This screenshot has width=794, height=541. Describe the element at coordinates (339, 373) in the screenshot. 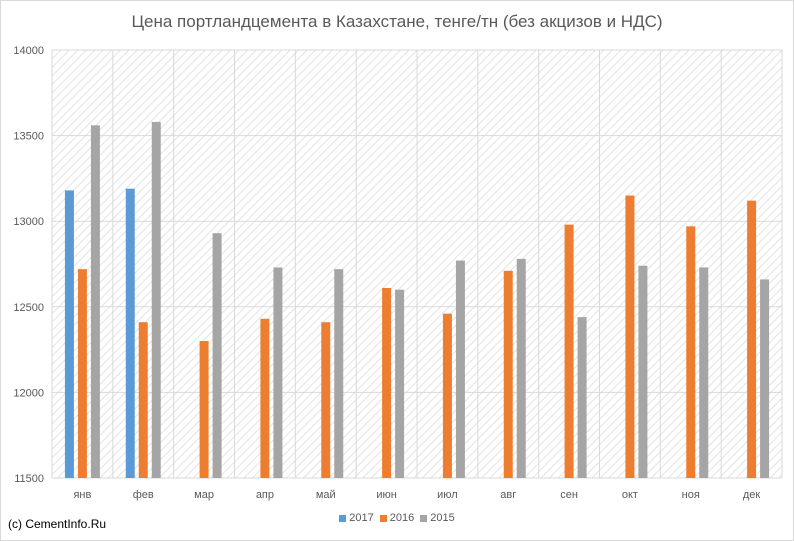

I see `bar-2015-май` at that location.